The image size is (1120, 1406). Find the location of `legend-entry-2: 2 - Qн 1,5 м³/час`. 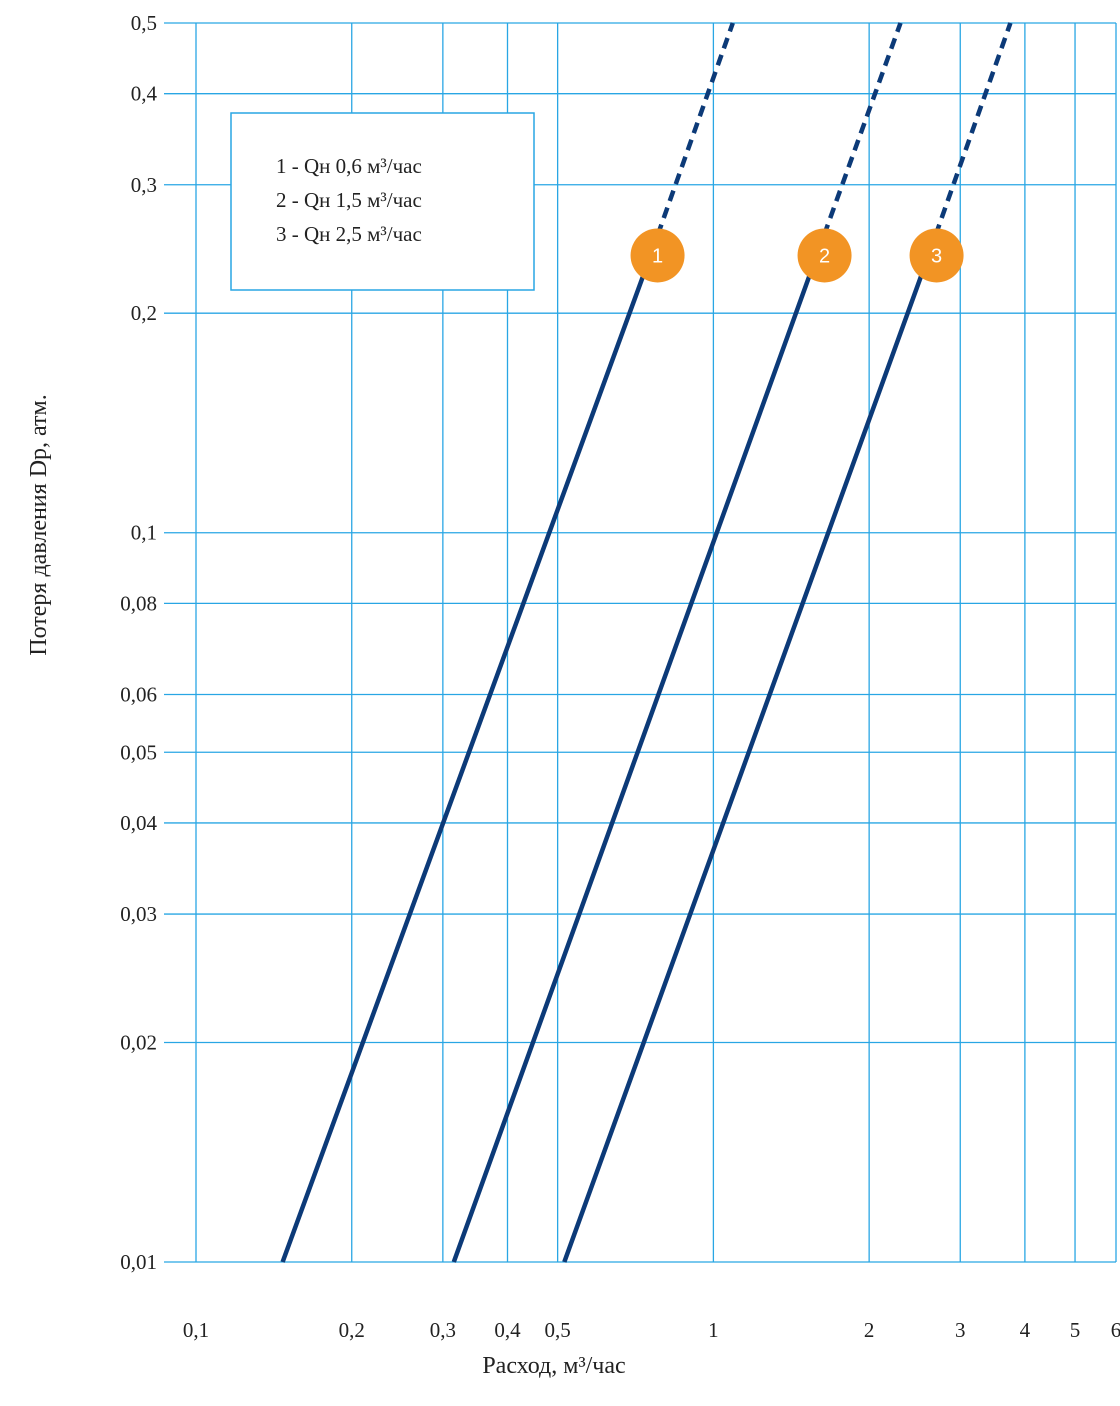

legend-entry-2: 2 - Qн 1,5 м³/час is located at coordinates (349, 200).